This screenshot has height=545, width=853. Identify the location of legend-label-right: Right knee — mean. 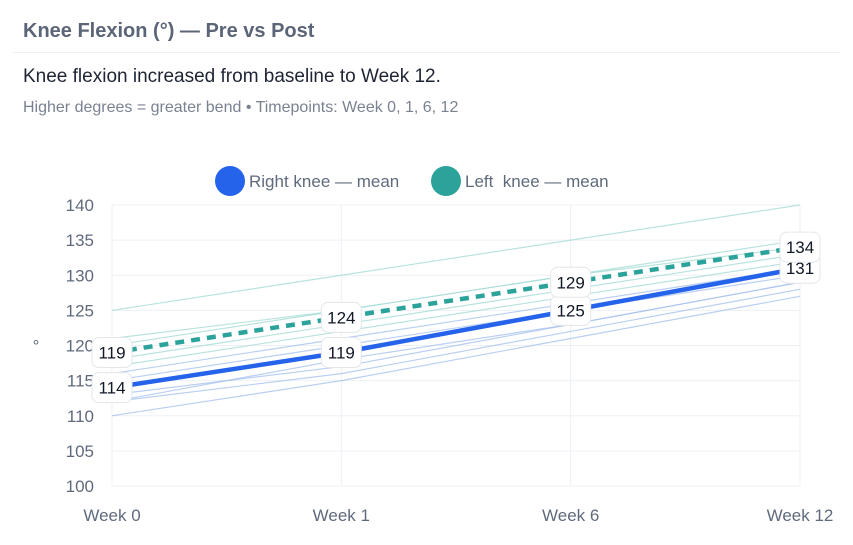
(324, 181).